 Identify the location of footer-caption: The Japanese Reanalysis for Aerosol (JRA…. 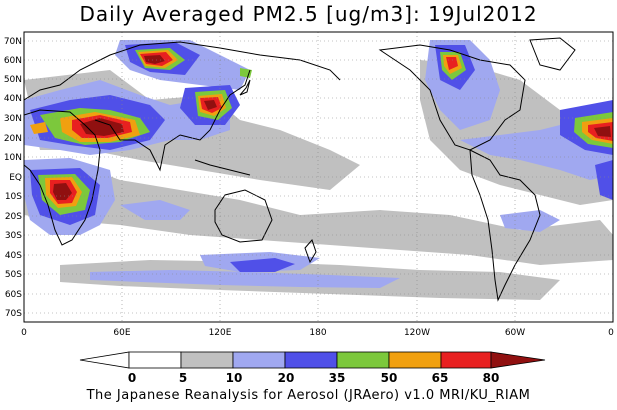
(308, 395).